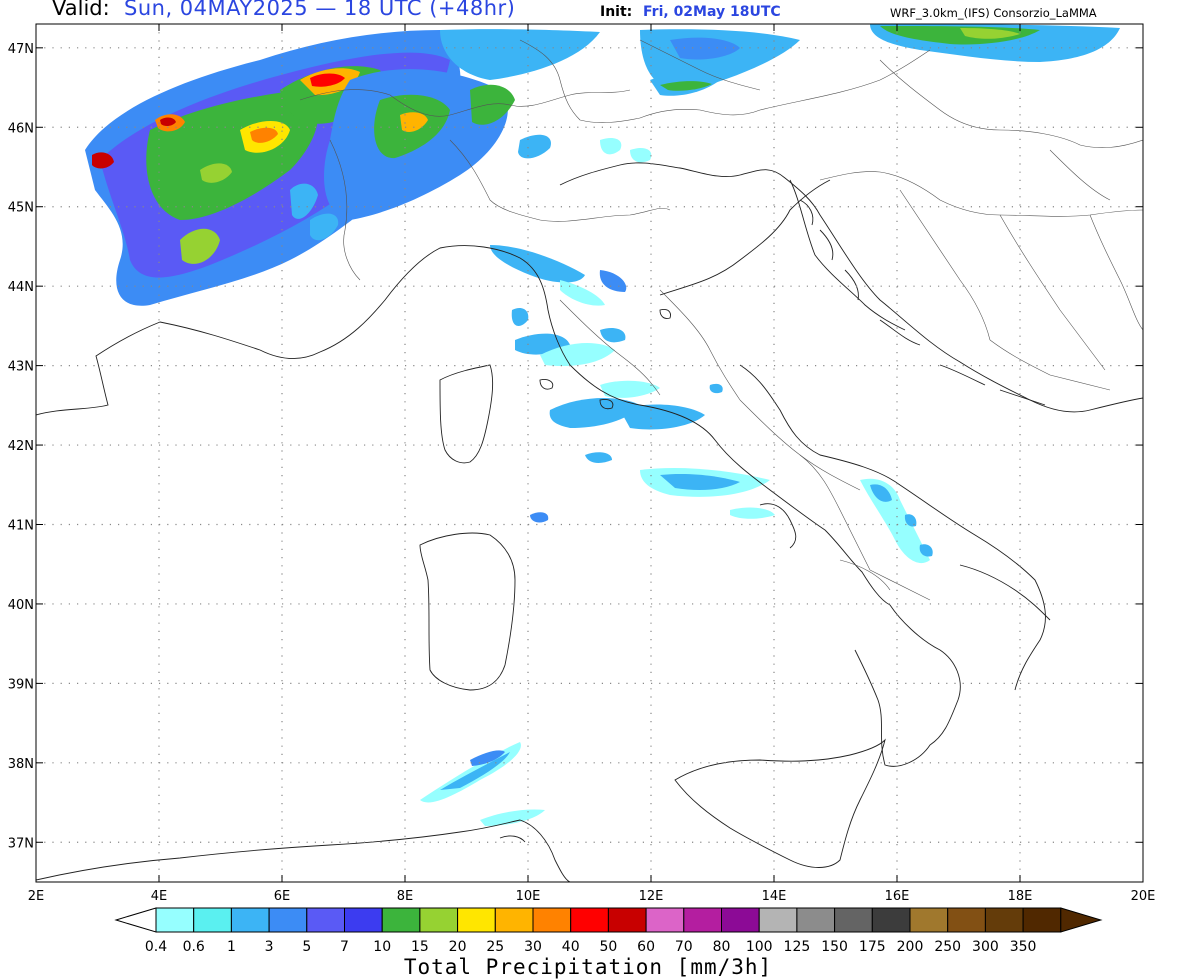  I want to click on lon-tick-label: 10E, so click(528, 896).